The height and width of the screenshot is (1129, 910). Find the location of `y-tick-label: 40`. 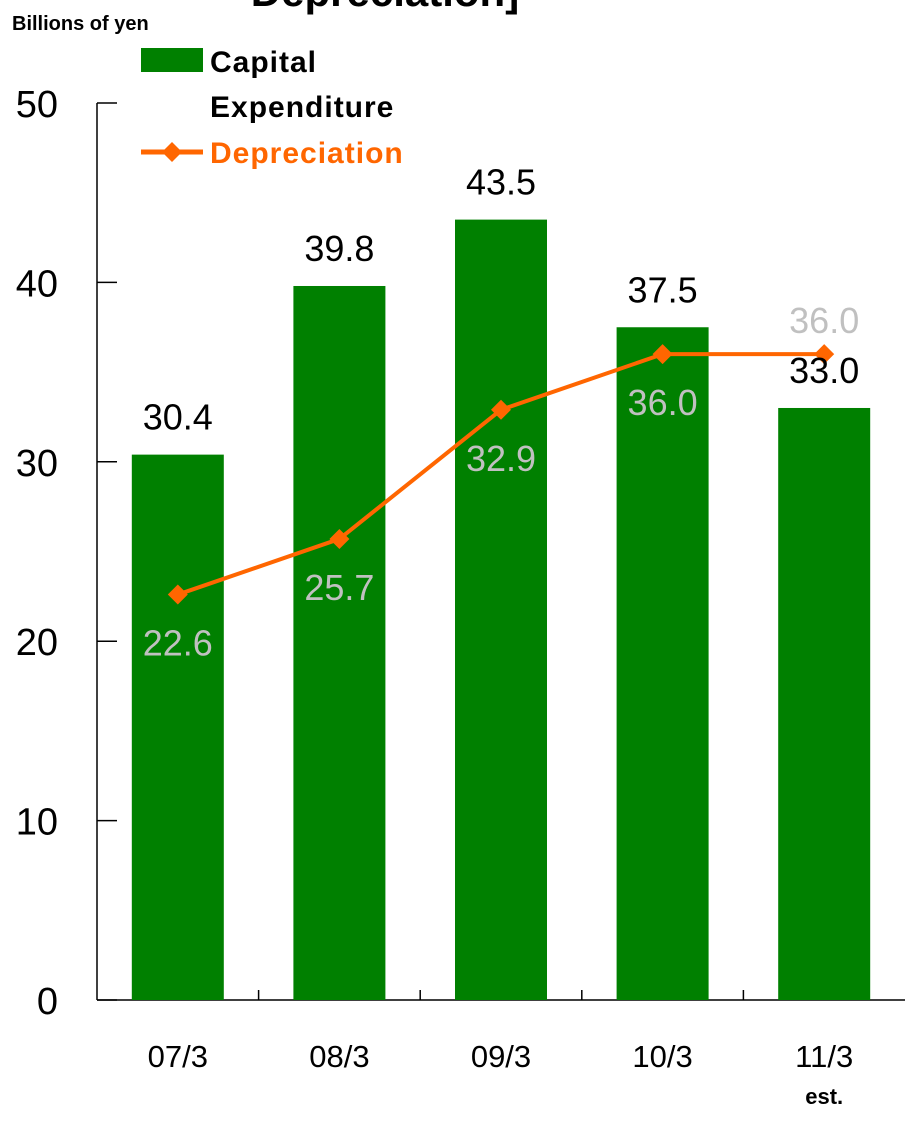

y-tick-label: 40 is located at coordinates (37, 284).